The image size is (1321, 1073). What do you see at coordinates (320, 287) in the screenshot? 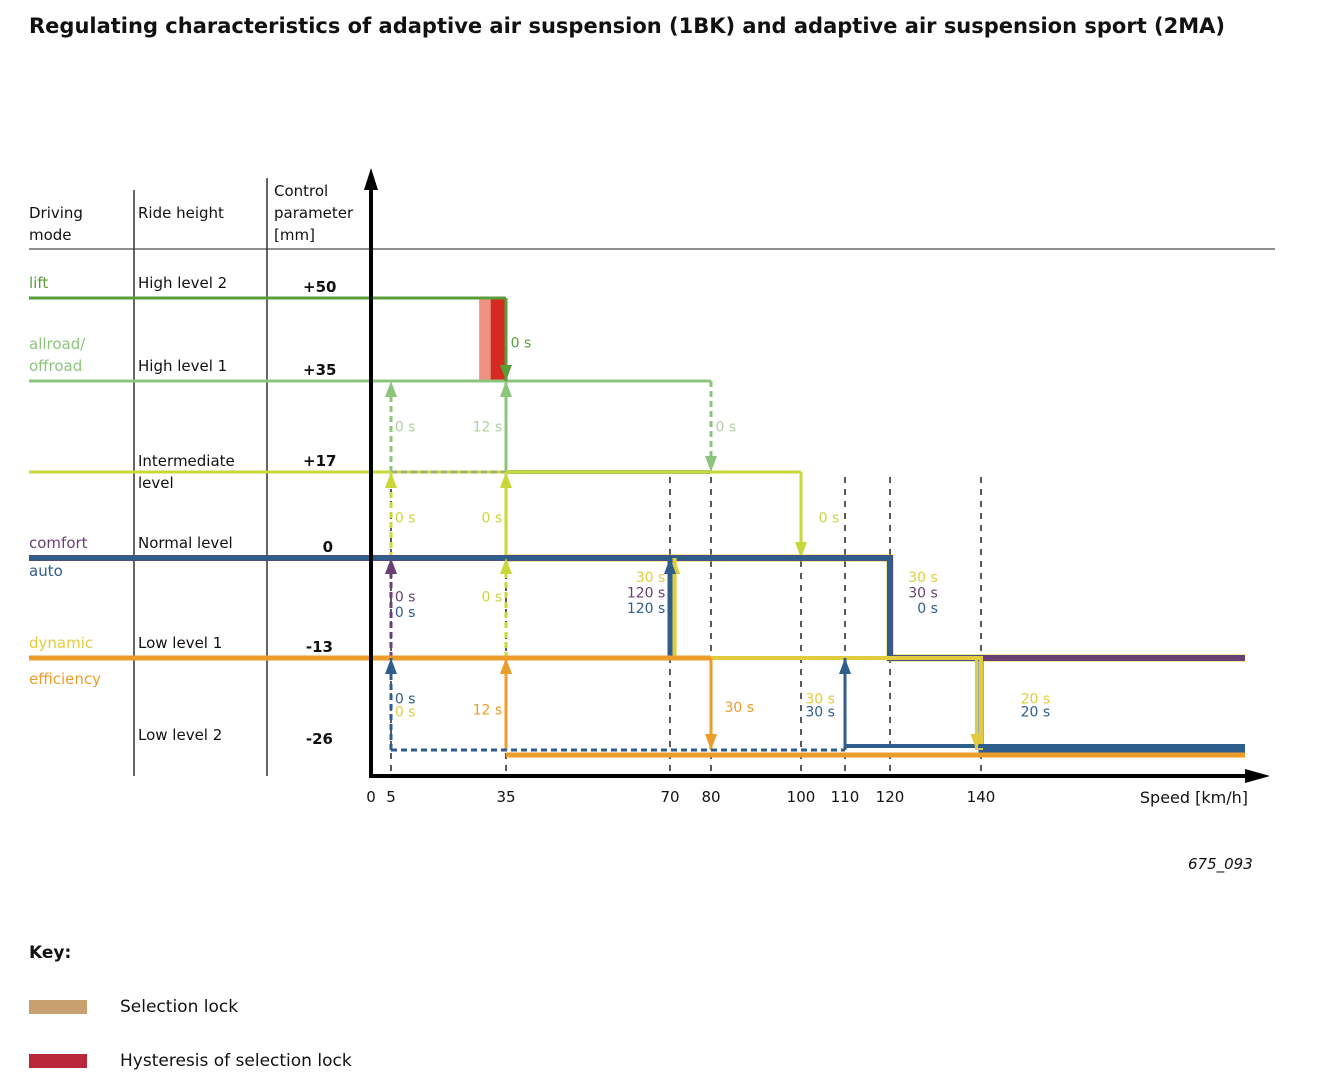
I see `control-parameter-value: +50` at bounding box center [320, 287].